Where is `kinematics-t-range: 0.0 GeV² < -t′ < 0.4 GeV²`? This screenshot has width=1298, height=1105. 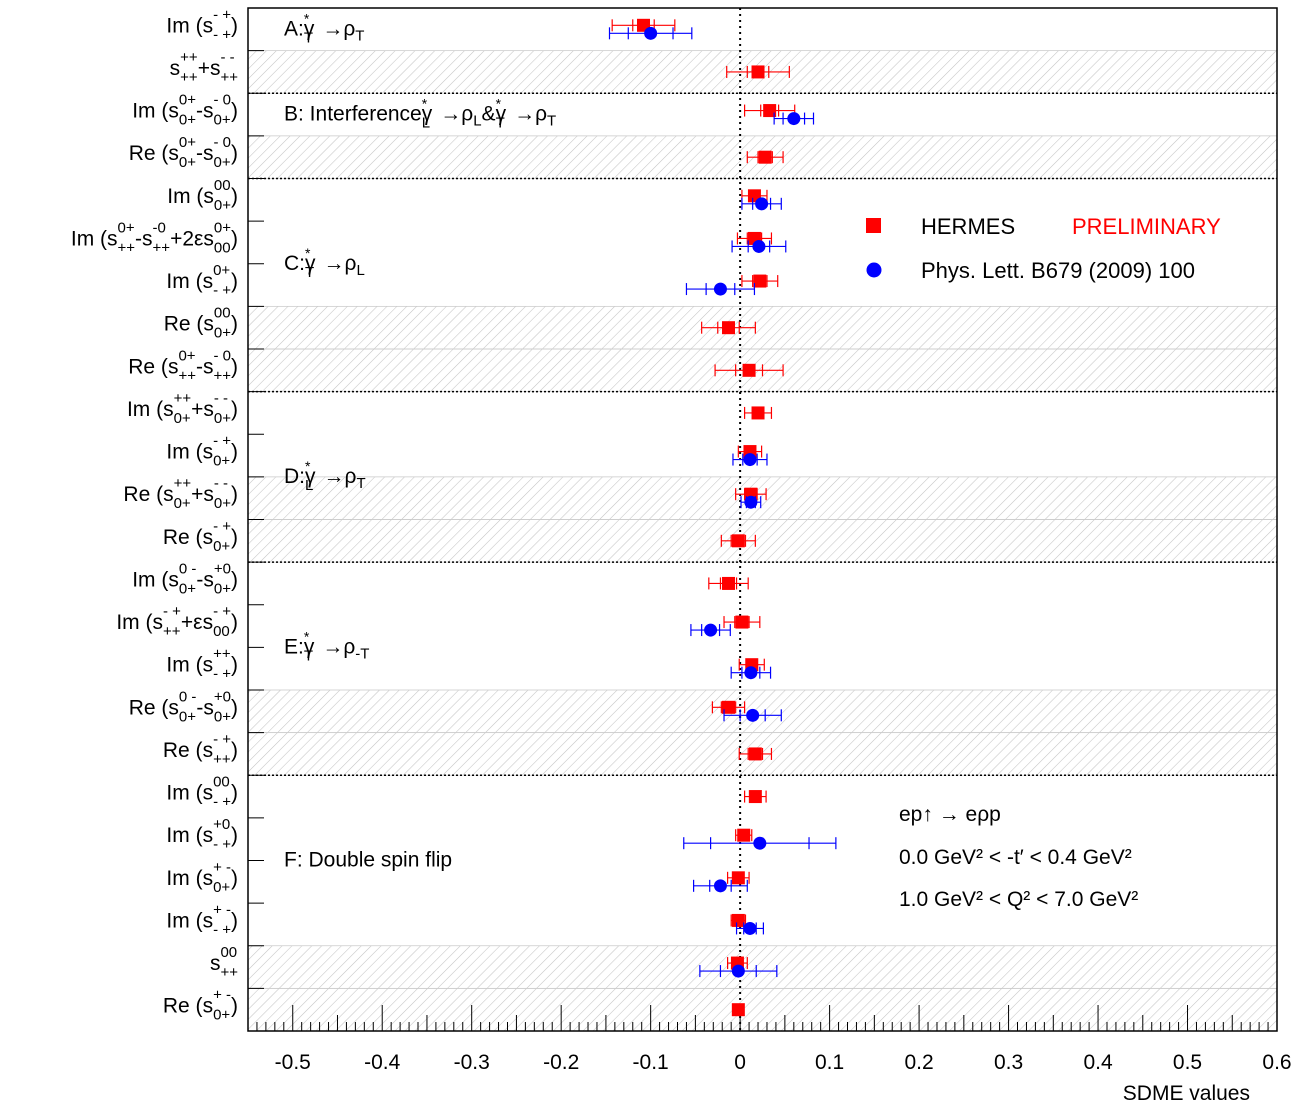 kinematics-t-range: 0.0 GeV² < -t′ < 0.4 GeV² is located at coordinates (1015, 857).